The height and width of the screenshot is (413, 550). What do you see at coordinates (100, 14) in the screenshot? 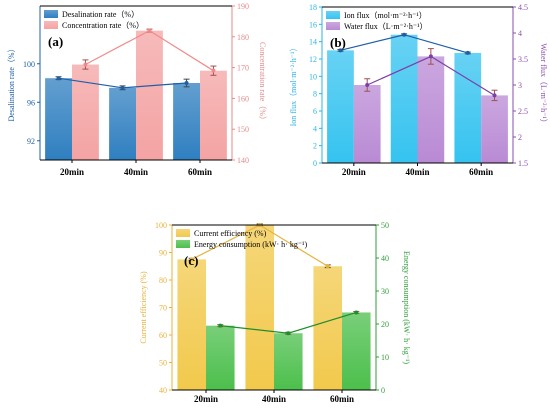
I see `legend-label: Desalination rate（%）` at bounding box center [100, 14].